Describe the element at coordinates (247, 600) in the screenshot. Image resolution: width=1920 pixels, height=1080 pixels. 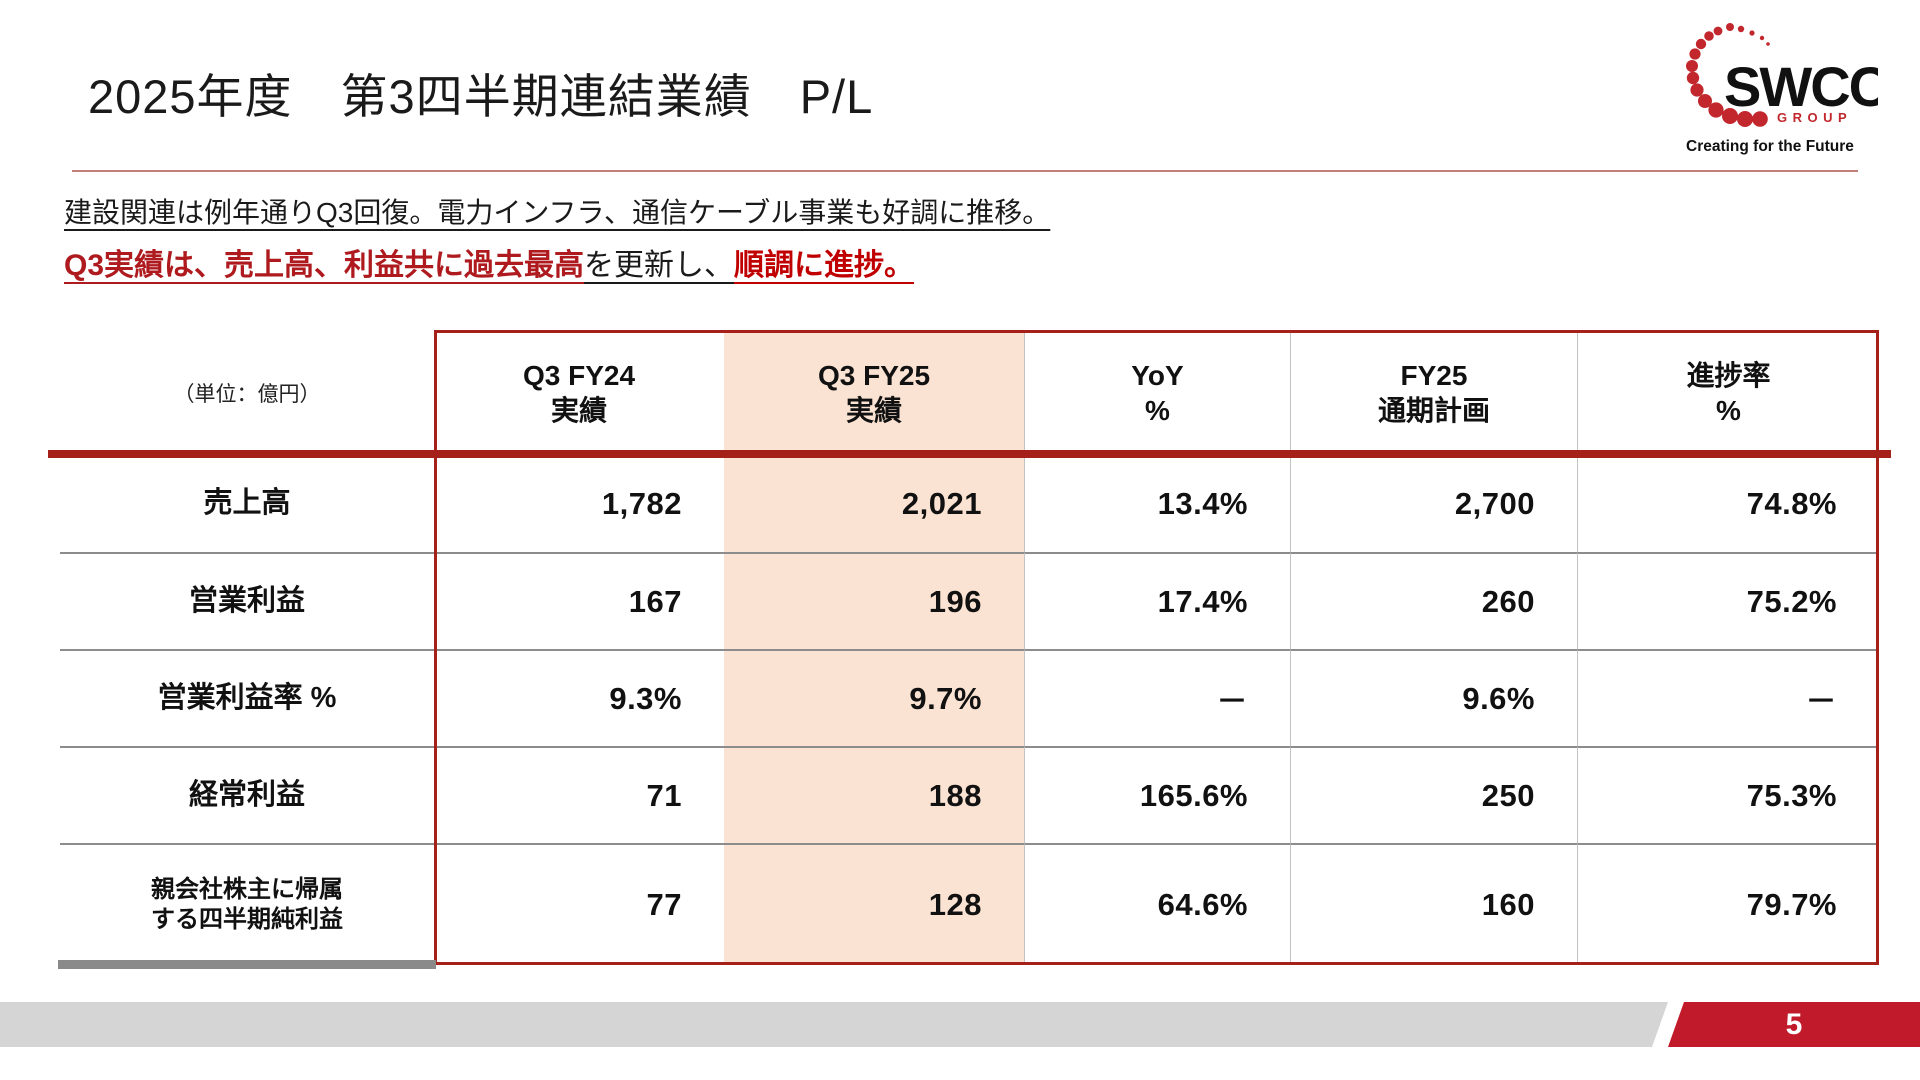
I see `row-label-operating-income: 営業利益` at that location.